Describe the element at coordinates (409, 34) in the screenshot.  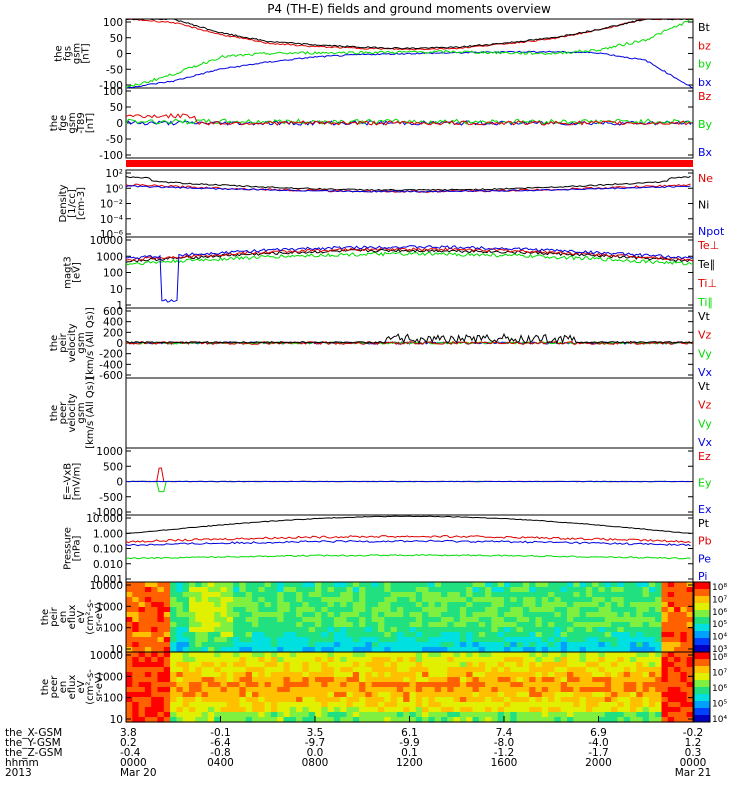
I see `series-bz` at that location.